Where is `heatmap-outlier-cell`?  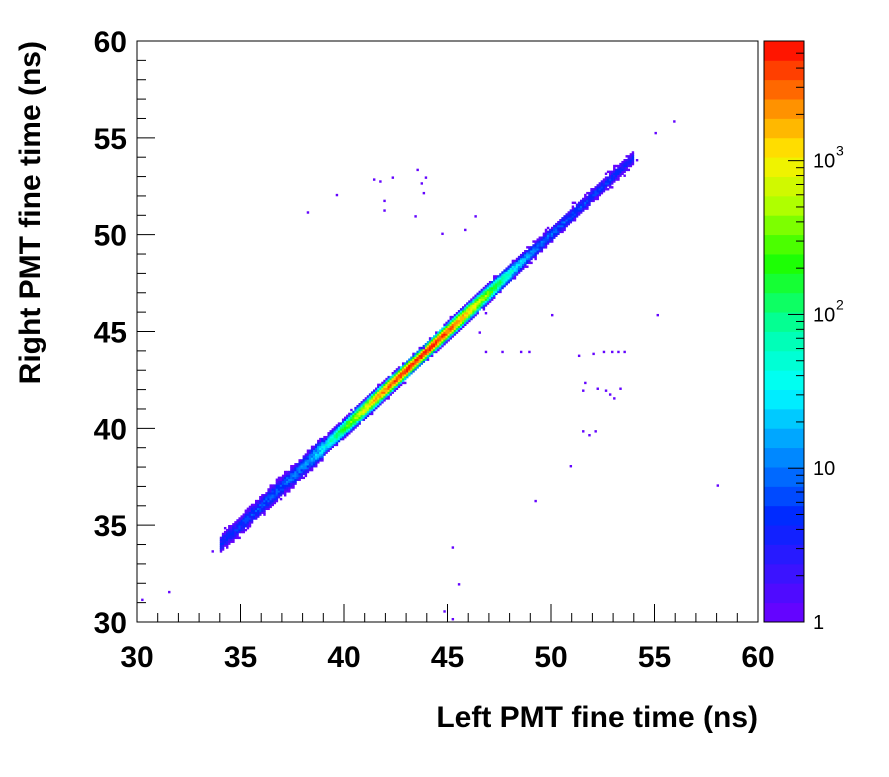 heatmap-outlier-cell is located at coordinates (479, 332).